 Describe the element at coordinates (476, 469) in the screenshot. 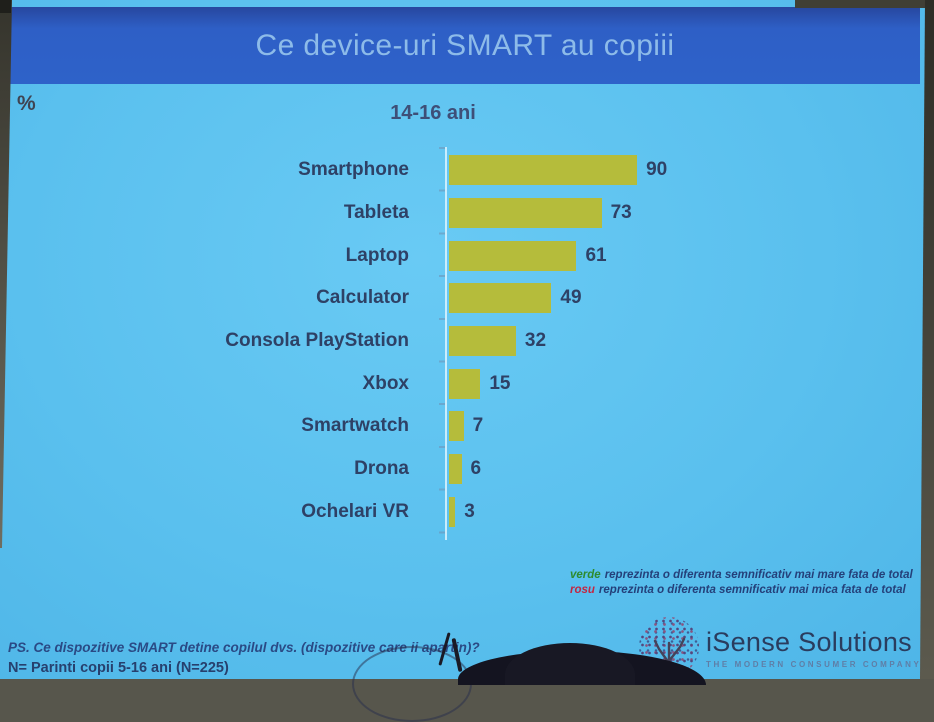

I see `value-label: 6` at that location.